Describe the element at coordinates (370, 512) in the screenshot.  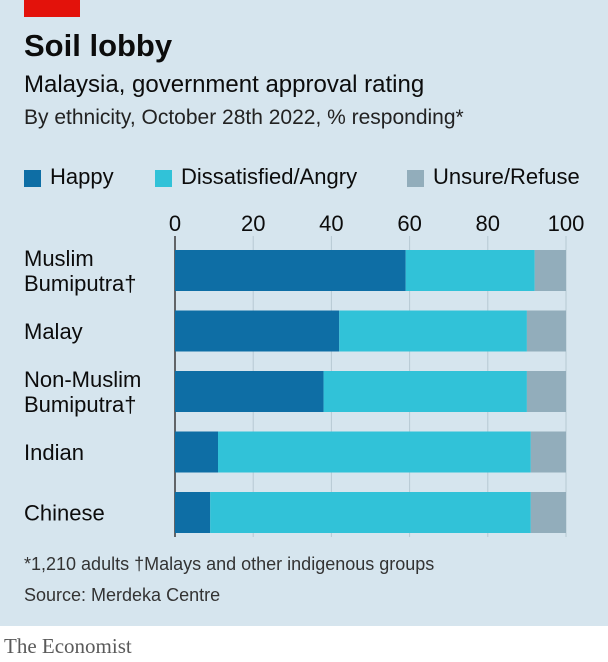
I see `bar-chinese-dissatisfied-angry` at that location.